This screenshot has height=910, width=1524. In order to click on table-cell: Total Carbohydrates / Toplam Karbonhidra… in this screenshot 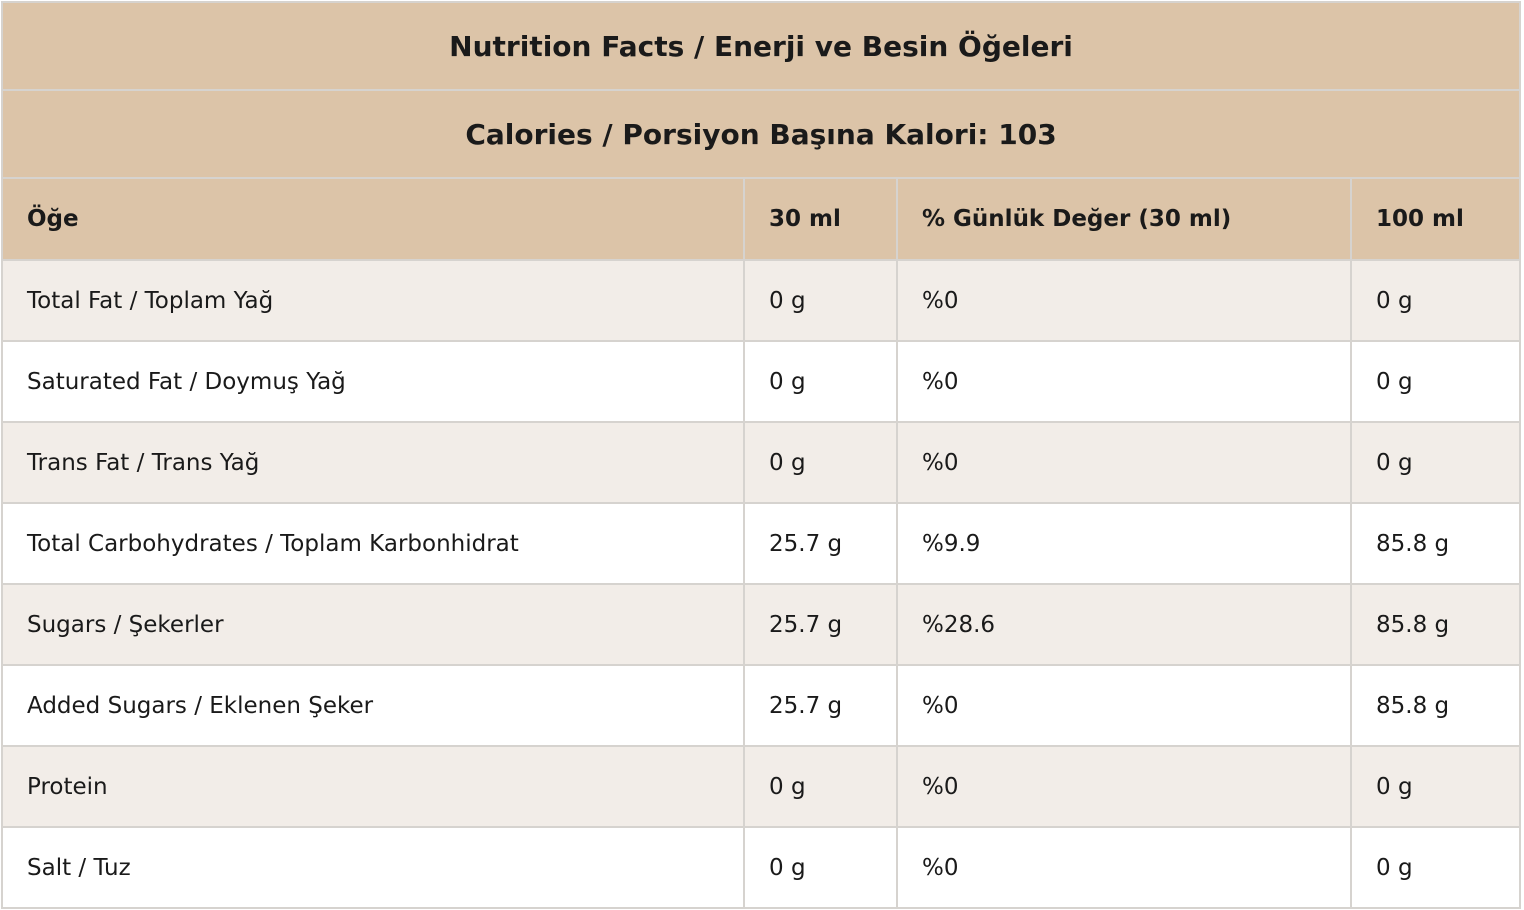, I will do `click(373, 543)`.